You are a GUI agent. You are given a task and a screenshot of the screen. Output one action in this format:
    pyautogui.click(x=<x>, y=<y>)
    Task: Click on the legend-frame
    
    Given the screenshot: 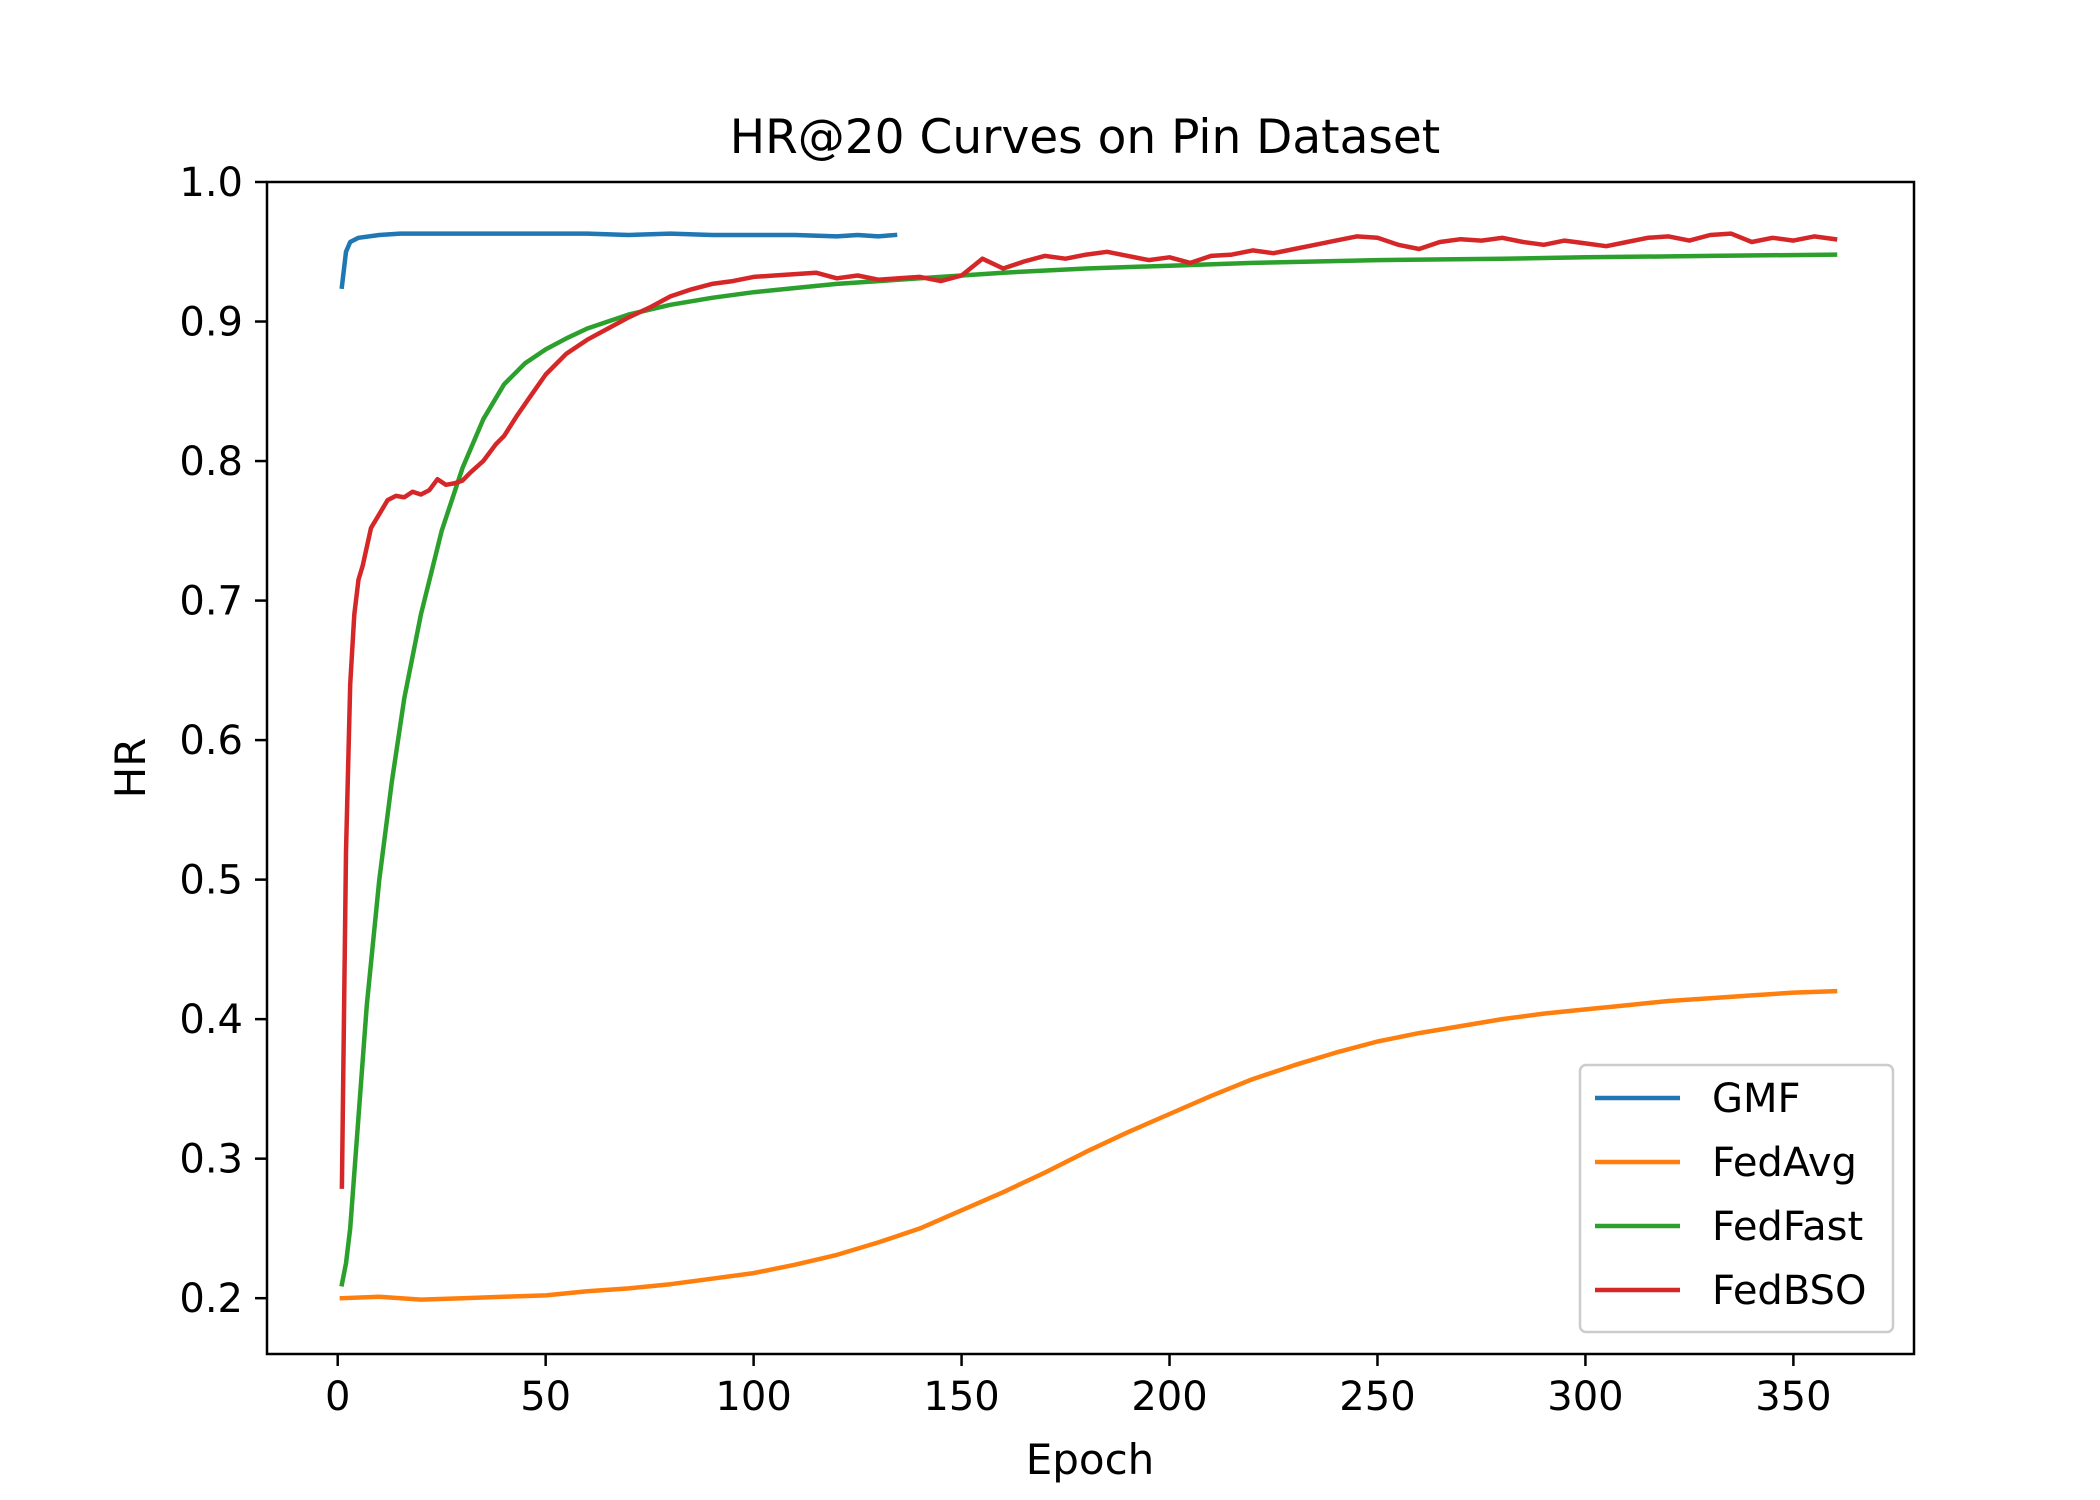 What is the action you would take?
    pyautogui.click(x=1736, y=1198)
    